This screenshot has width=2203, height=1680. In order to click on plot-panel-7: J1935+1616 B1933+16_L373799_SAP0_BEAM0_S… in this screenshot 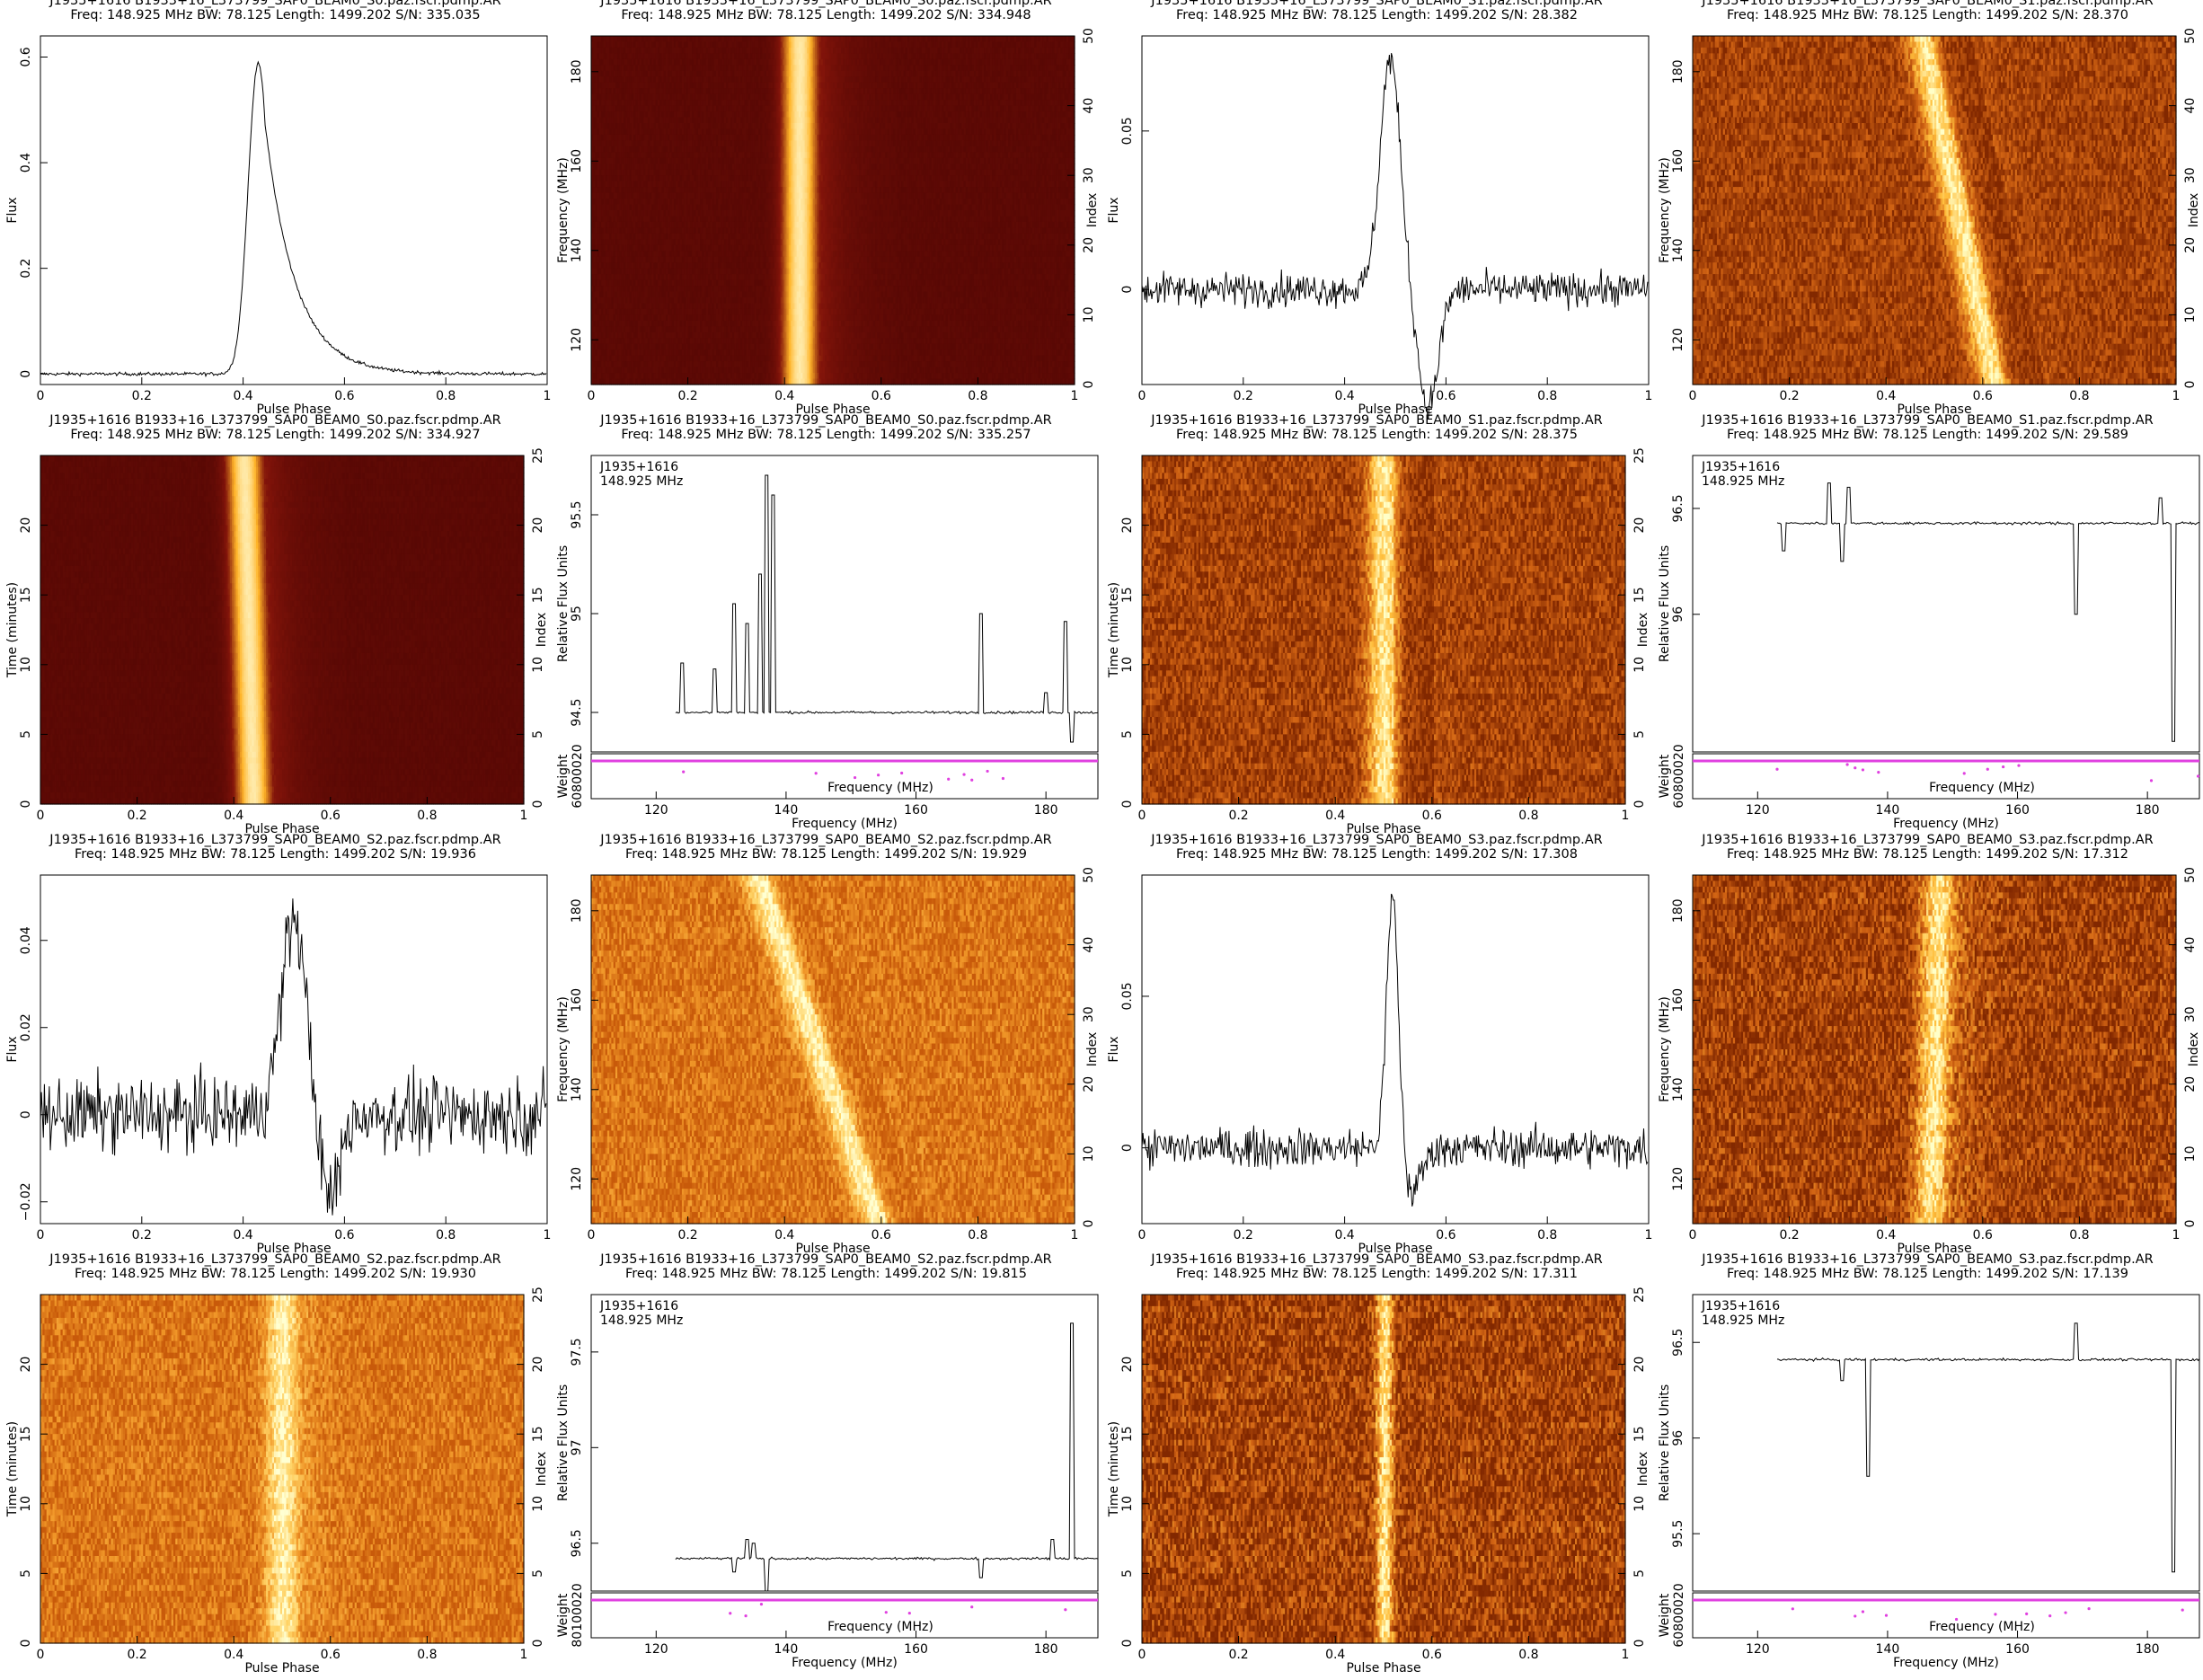, I will do `click(1377, 629)`.